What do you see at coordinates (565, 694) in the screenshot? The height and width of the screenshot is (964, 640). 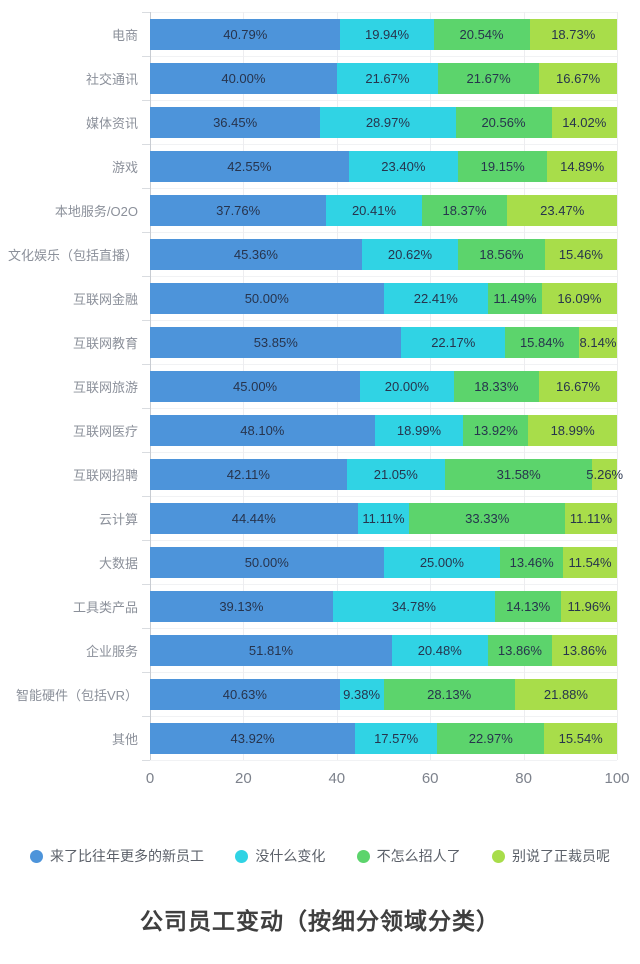 I see `bar-segment: 21.88%` at bounding box center [565, 694].